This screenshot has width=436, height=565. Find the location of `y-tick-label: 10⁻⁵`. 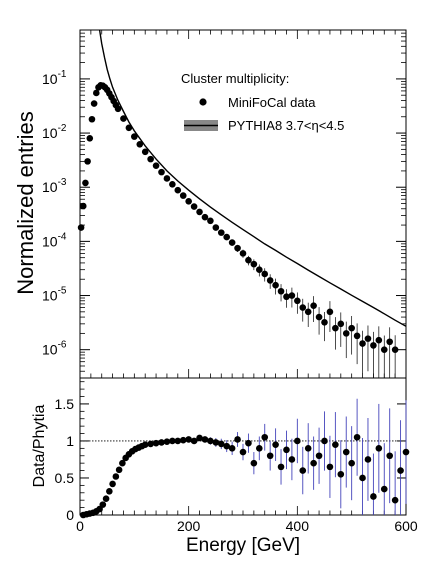

y-tick-label: 10⁻⁵ is located at coordinates (54, 295).